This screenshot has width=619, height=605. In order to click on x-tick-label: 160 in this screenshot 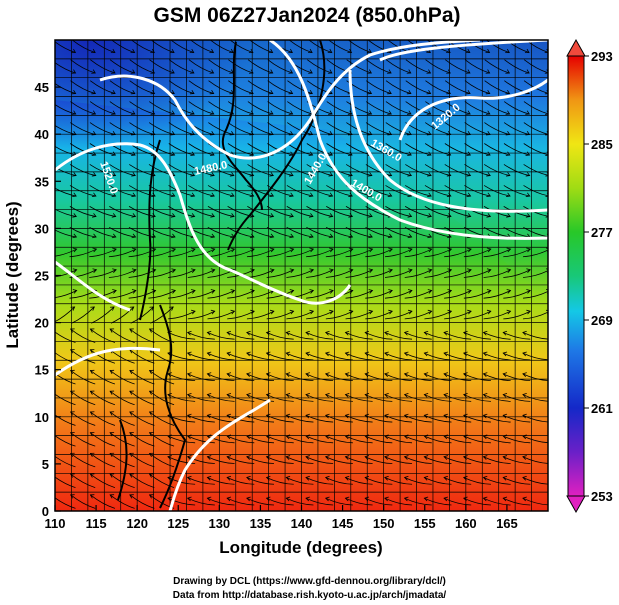, I will do `click(466, 523)`.